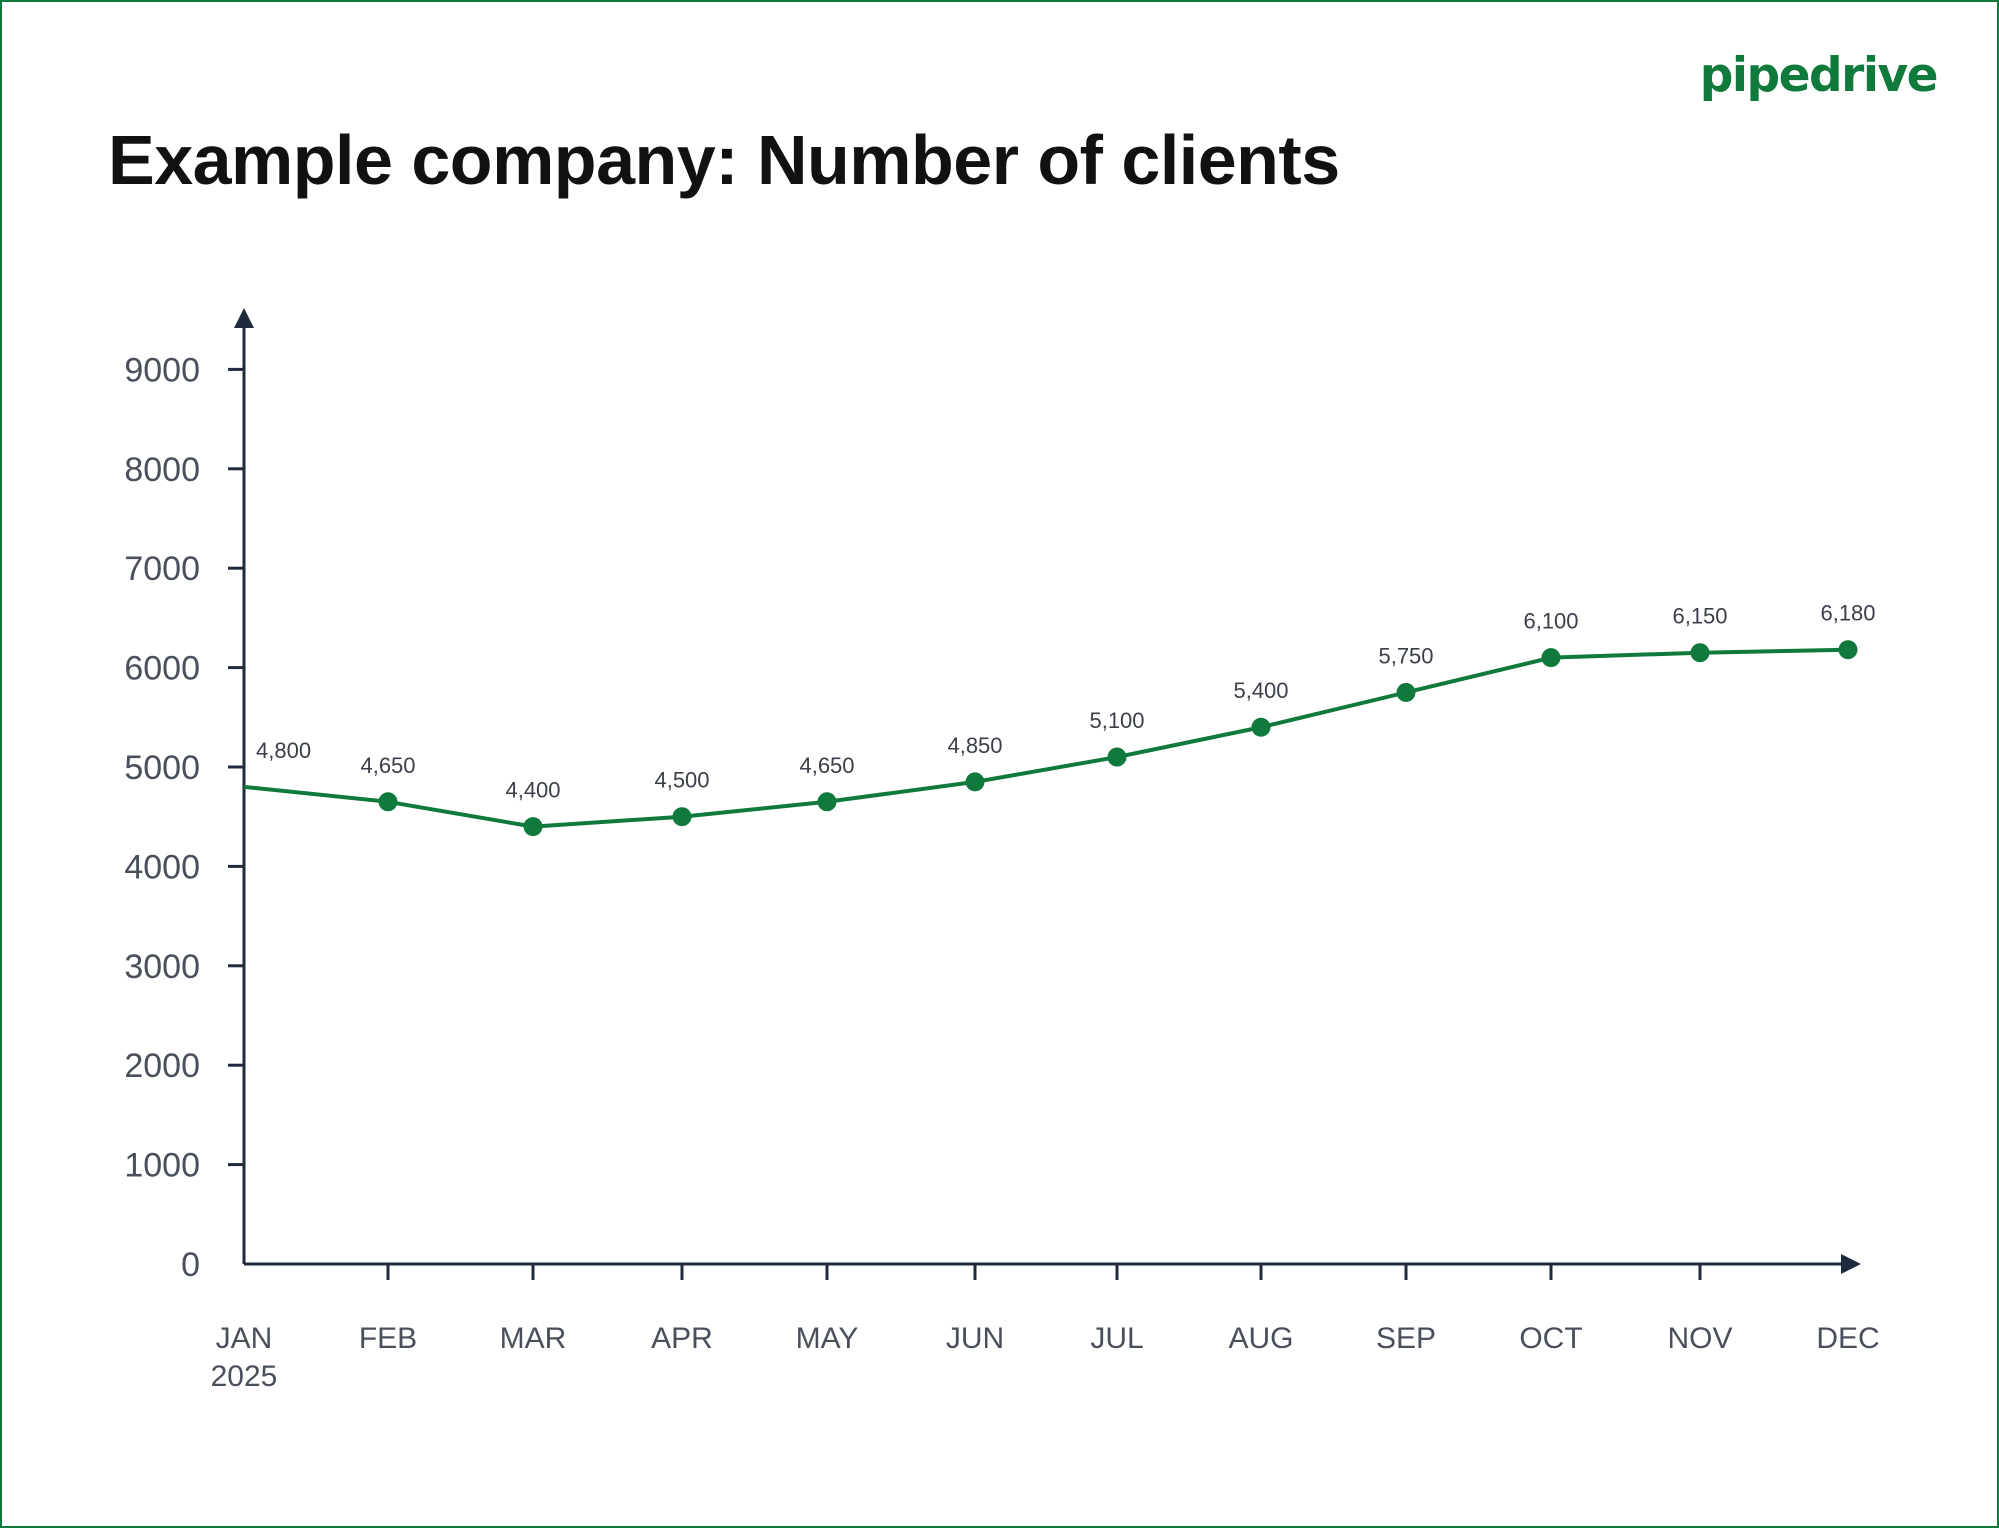  What do you see at coordinates (1847, 613) in the screenshot?
I see `data-label: 6,180` at bounding box center [1847, 613].